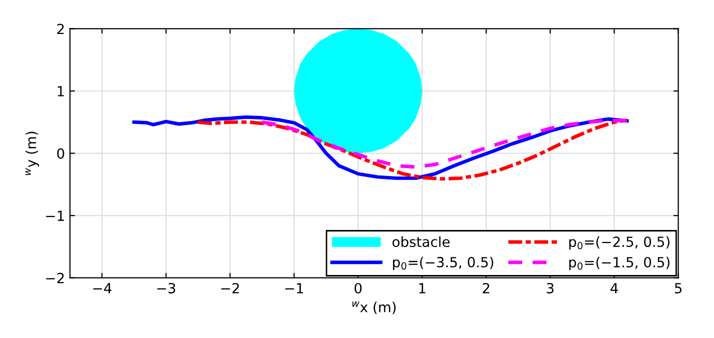 The width and height of the screenshot is (714, 338). I want to click on legend-label: obstacle, so click(421, 242).